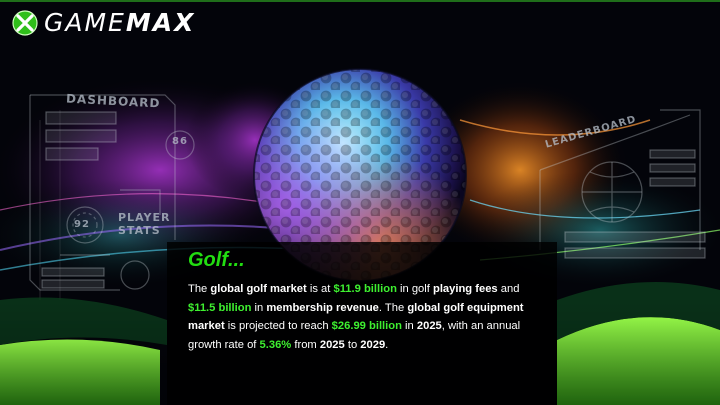 The width and height of the screenshot is (720, 405). Describe the element at coordinates (393, 307) in the screenshot. I see `text-run: . The` at that location.